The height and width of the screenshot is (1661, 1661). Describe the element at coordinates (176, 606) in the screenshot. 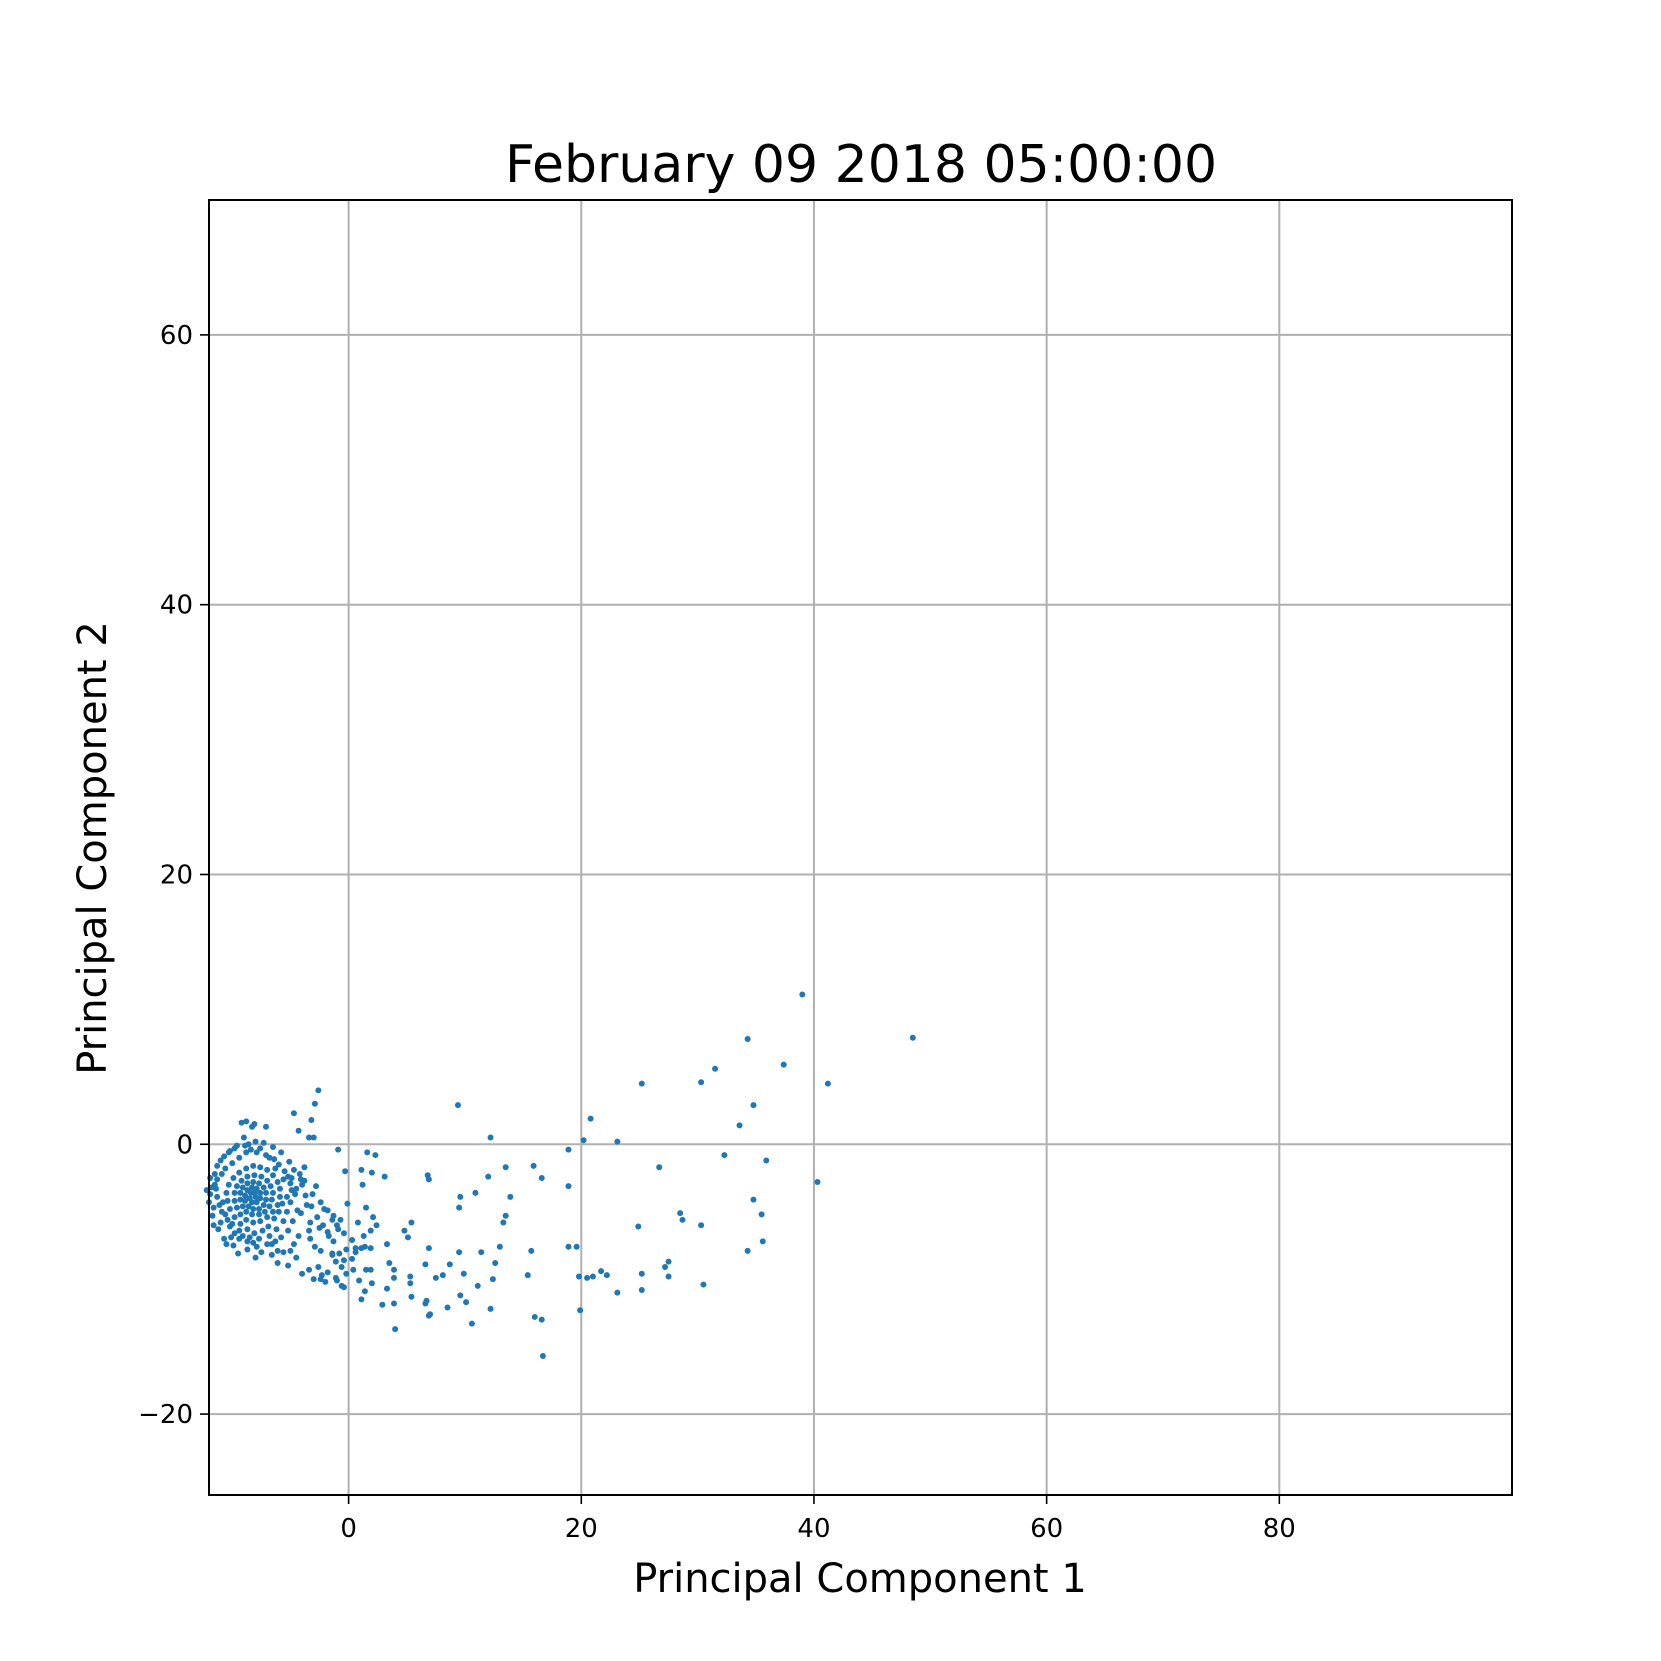

I see `y-tick-label: 40` at that location.